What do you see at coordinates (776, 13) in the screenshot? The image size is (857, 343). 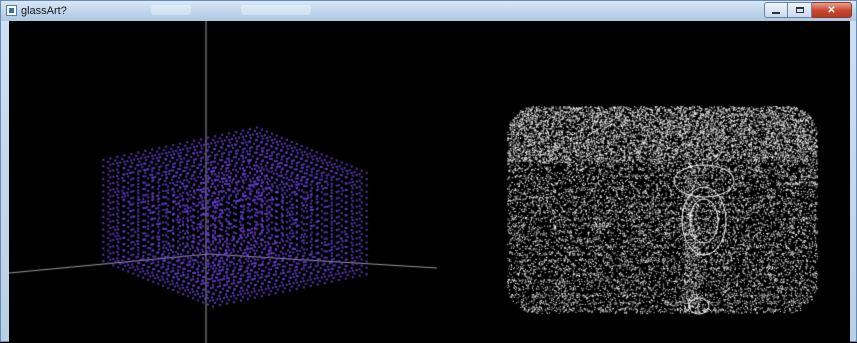 I see `minimize-icon` at bounding box center [776, 13].